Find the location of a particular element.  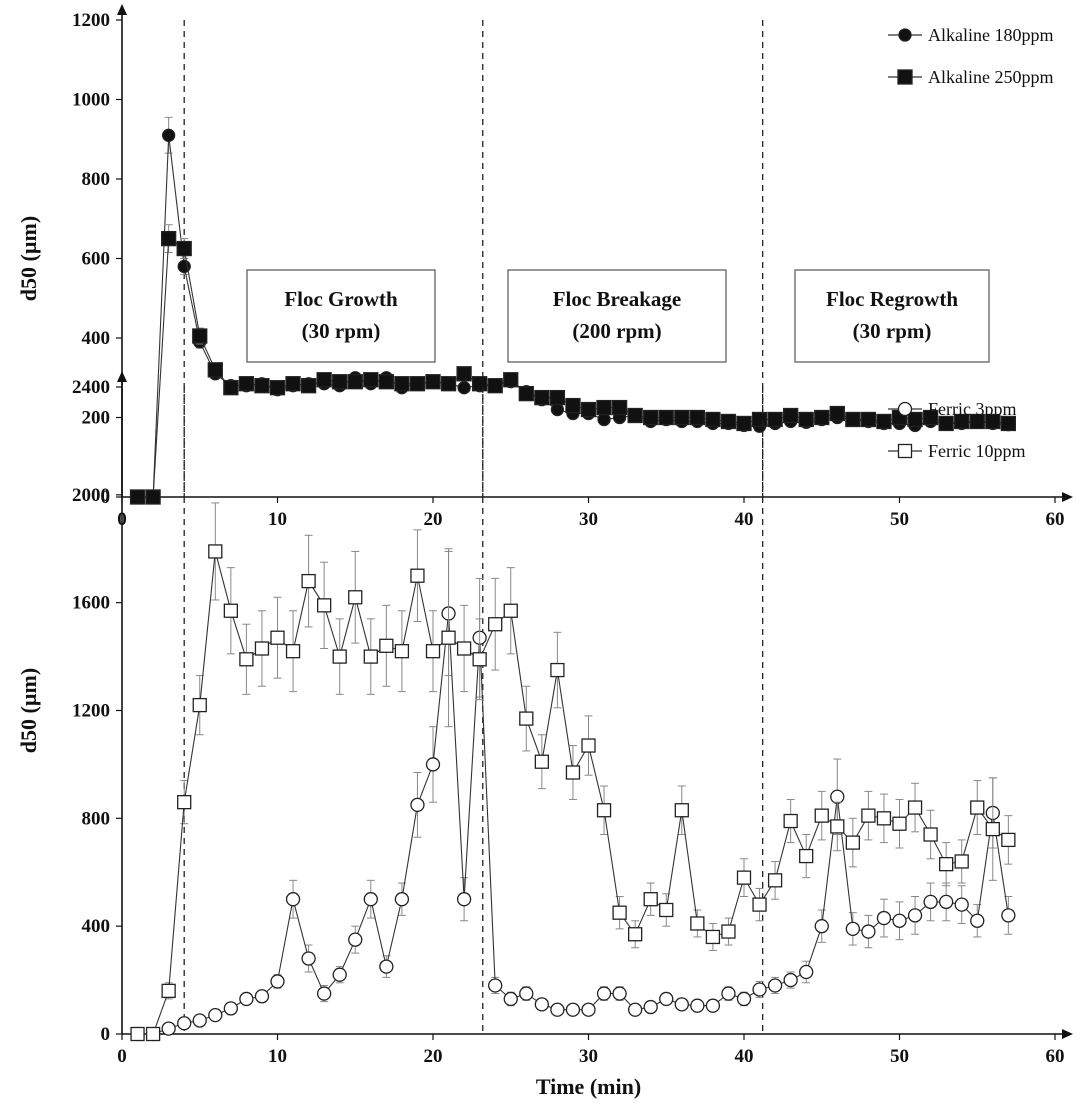

y-tick-label: 1600 is located at coordinates (91, 603).